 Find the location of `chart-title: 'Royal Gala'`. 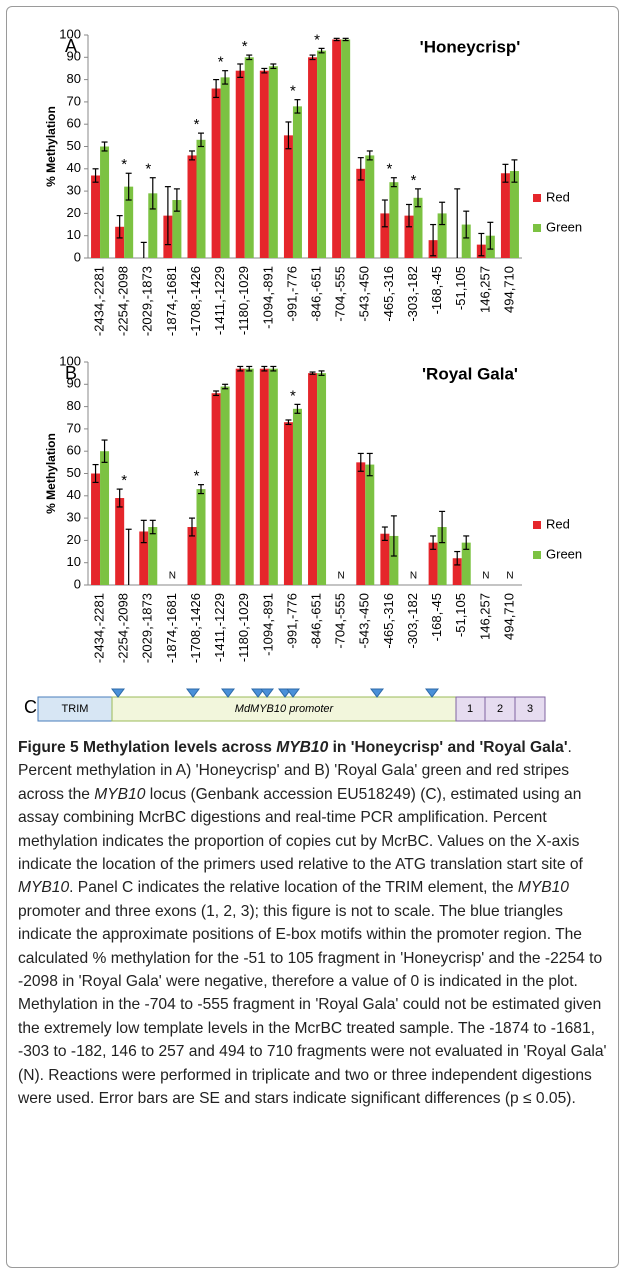

chart-title: 'Royal Gala' is located at coordinates (470, 373).